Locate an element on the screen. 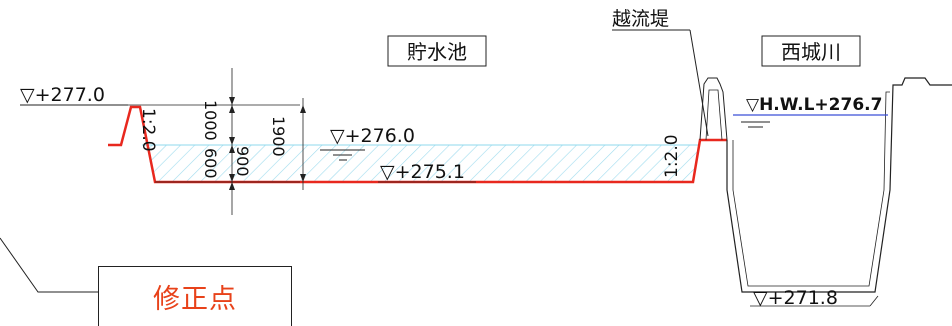 This screenshot has height=326, width=952. dim-1000: 1000 is located at coordinates (210, 120).